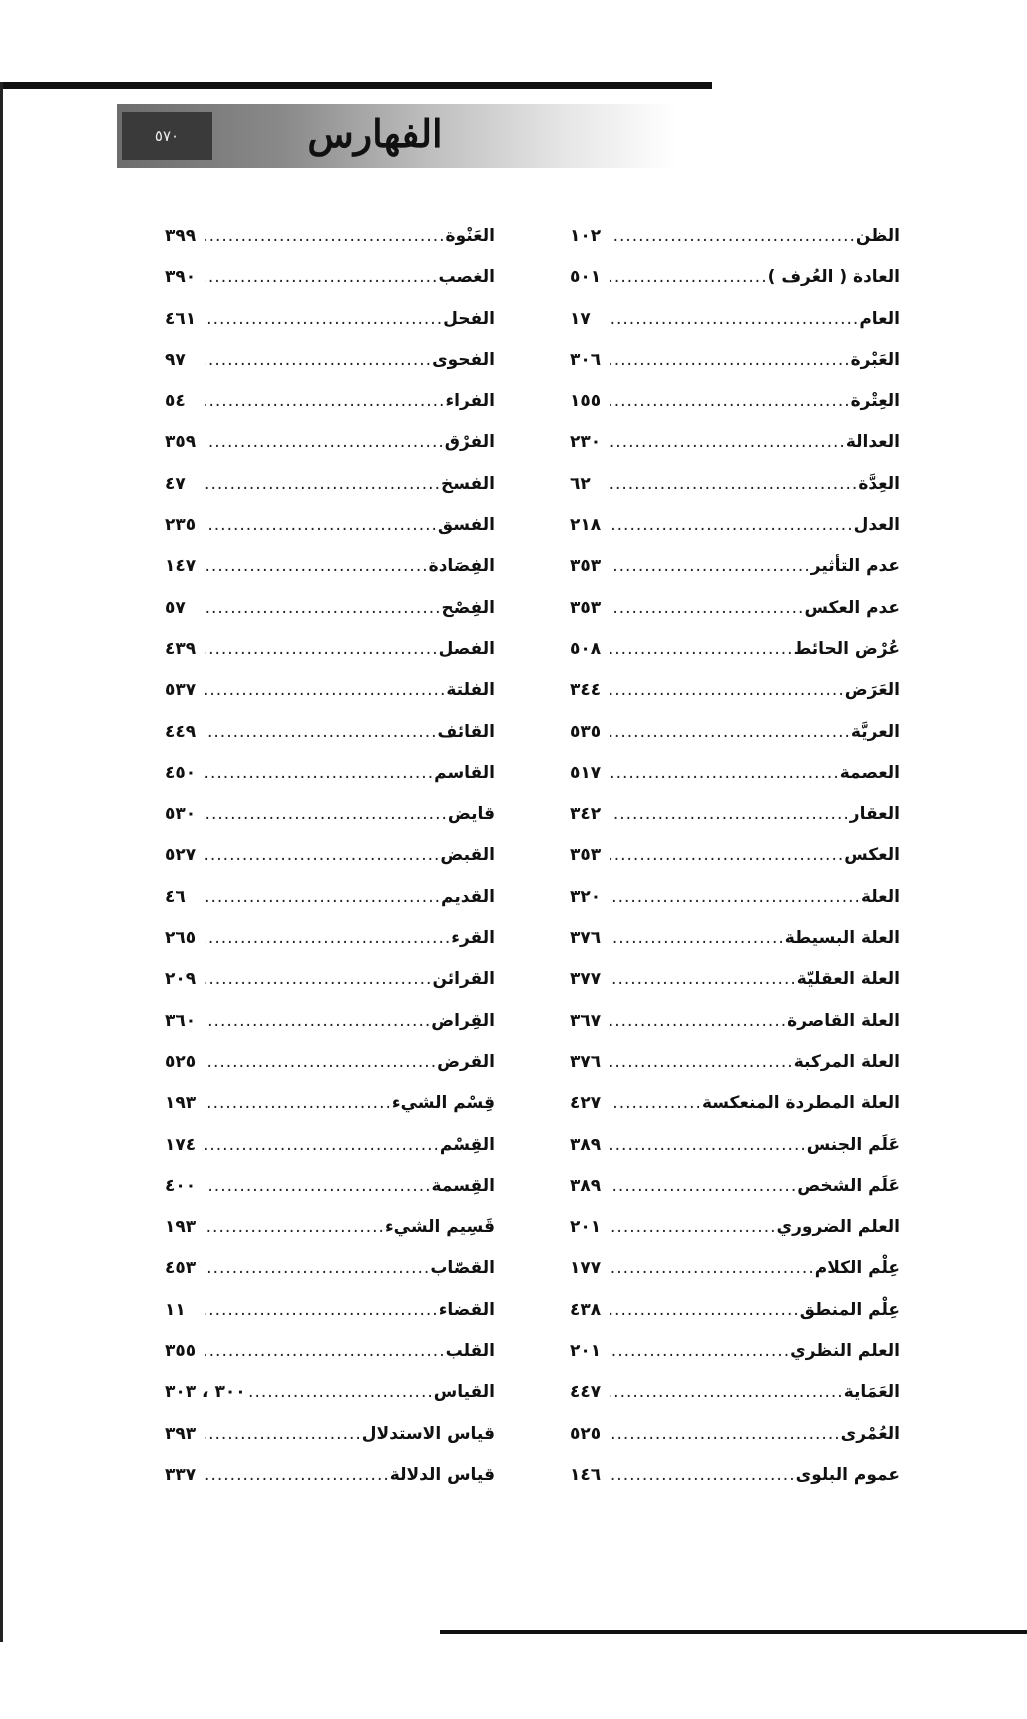 The width and height of the screenshot is (1027, 1719). Describe the element at coordinates (872, 442) in the screenshot. I see `index-term: العدالة` at that location.